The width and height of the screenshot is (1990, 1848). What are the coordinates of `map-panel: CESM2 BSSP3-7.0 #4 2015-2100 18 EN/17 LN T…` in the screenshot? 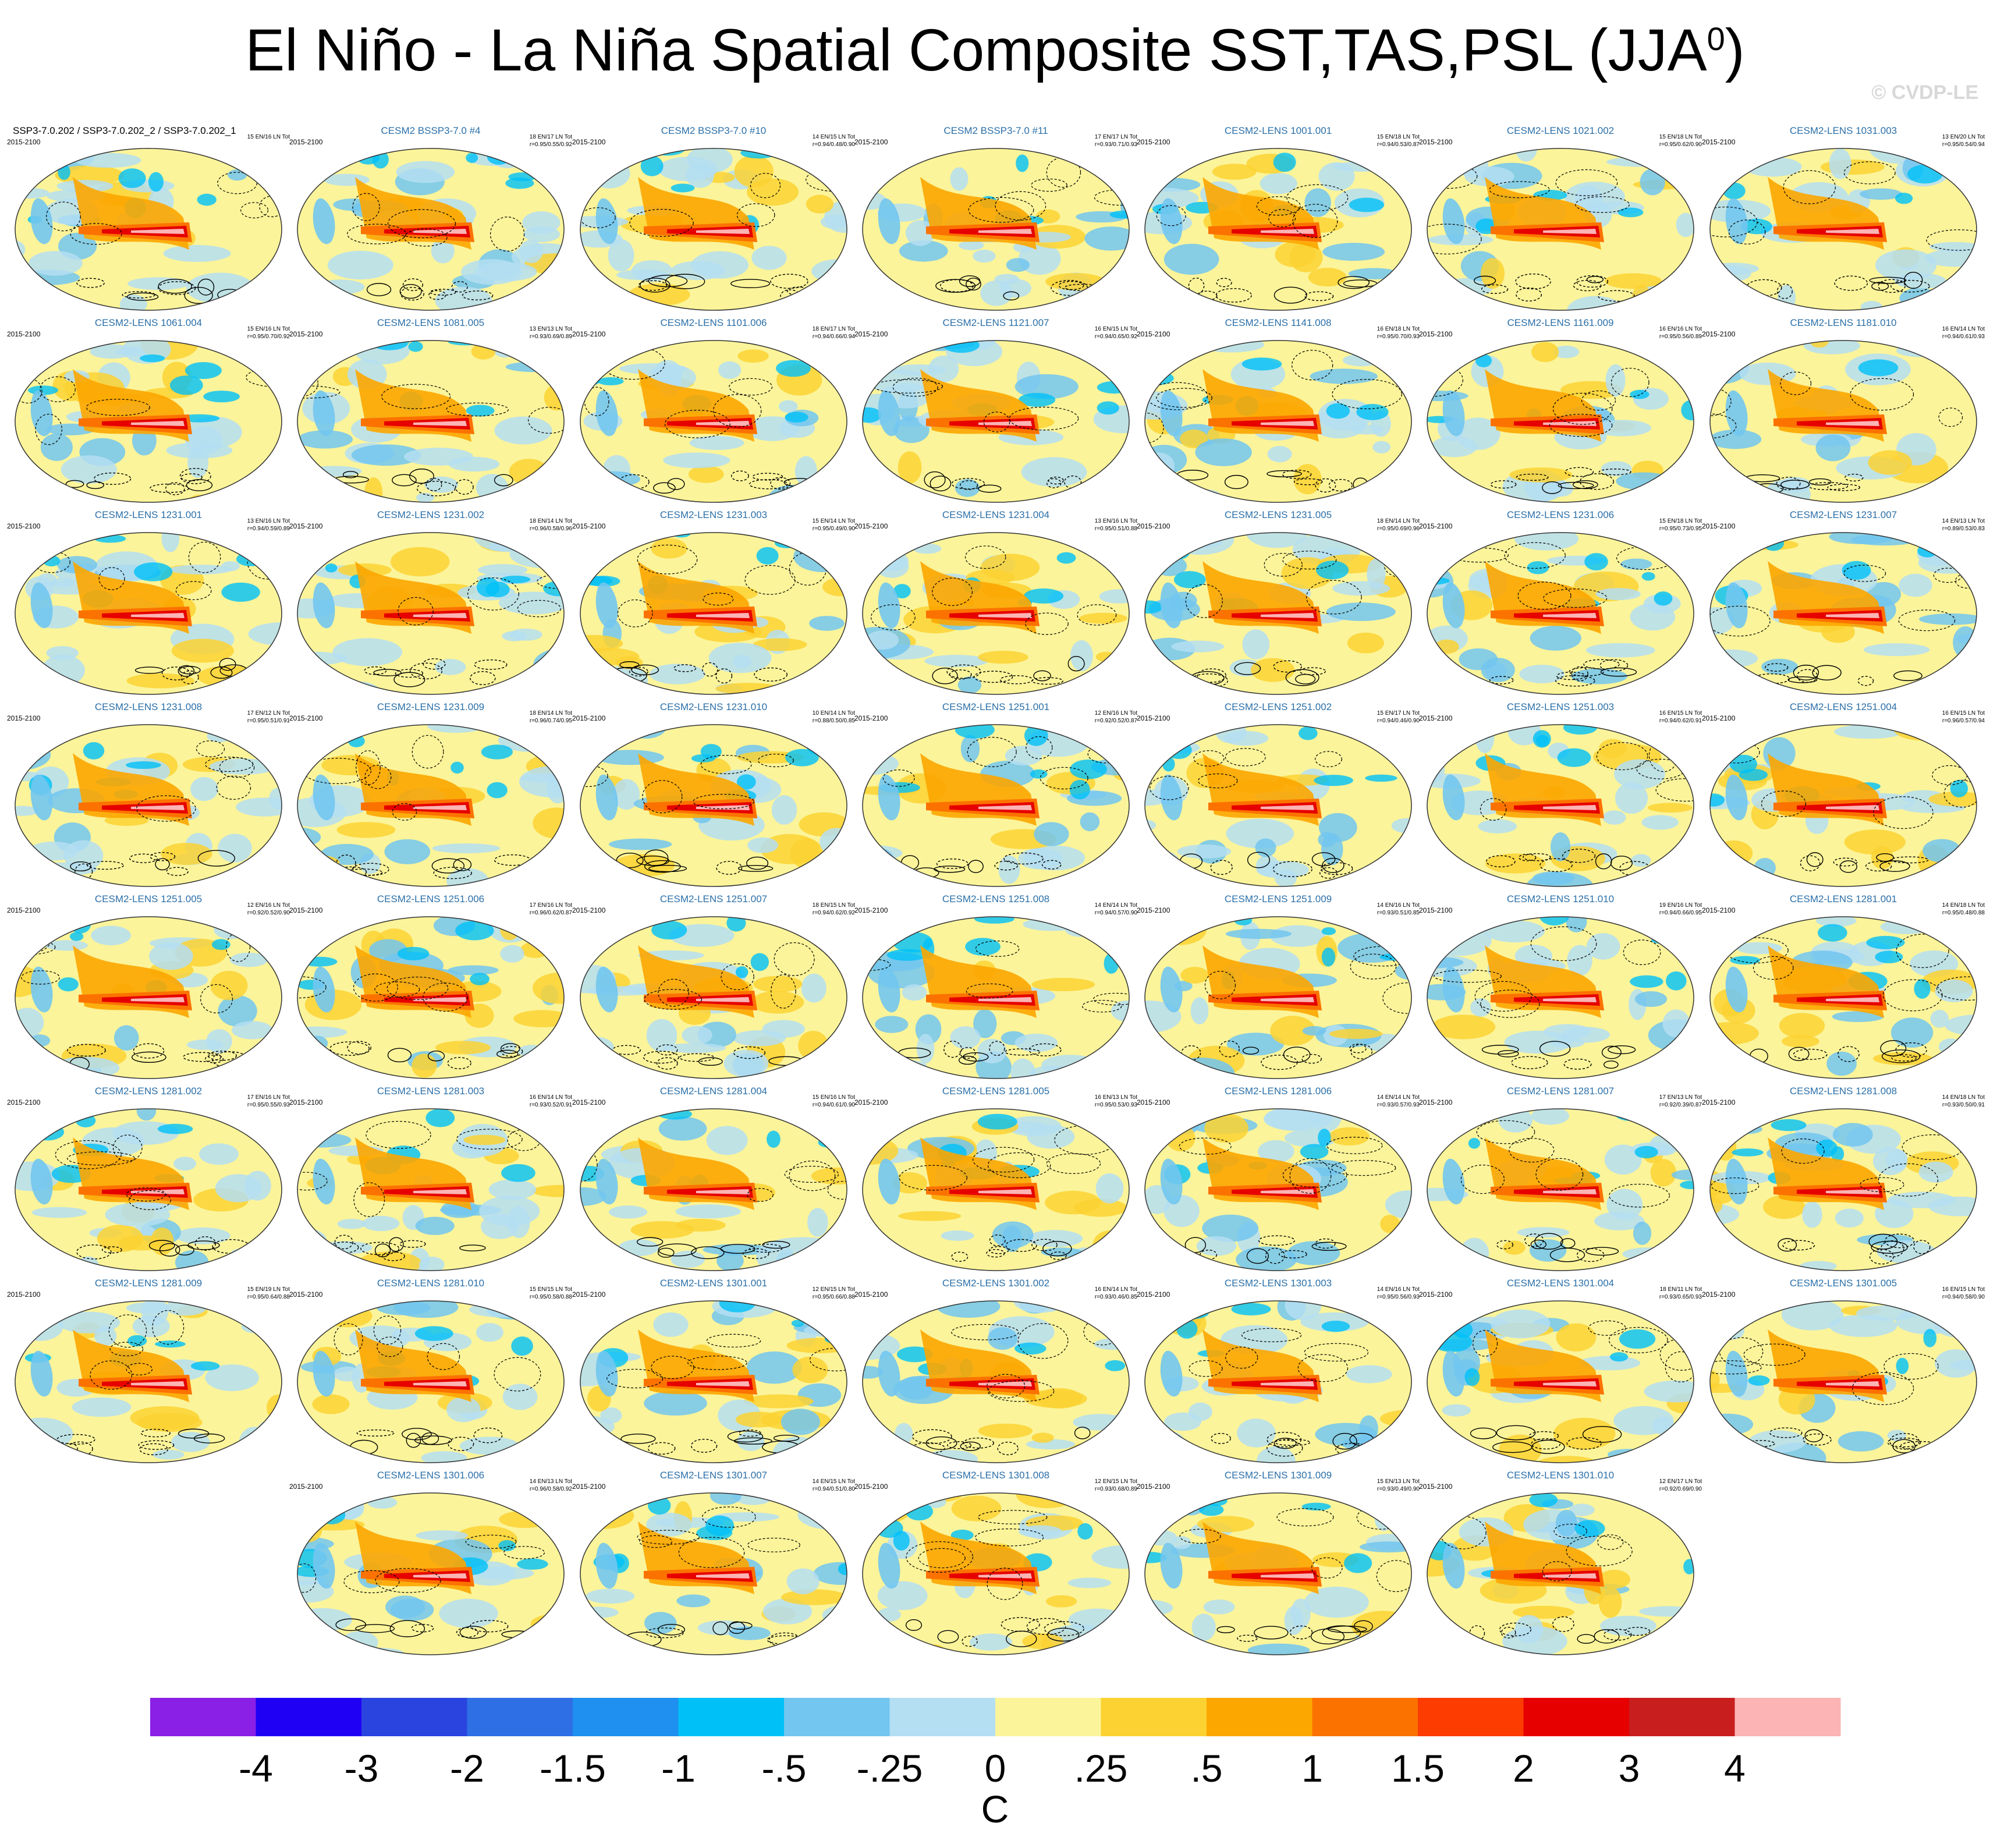 It's located at (430, 221).